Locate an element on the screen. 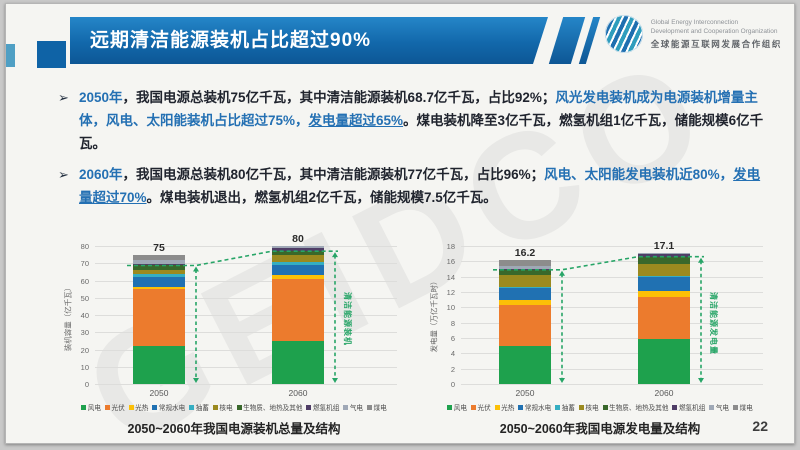 This screenshot has height=450, width=800. y-tick-label: 18 is located at coordinates (450, 246).